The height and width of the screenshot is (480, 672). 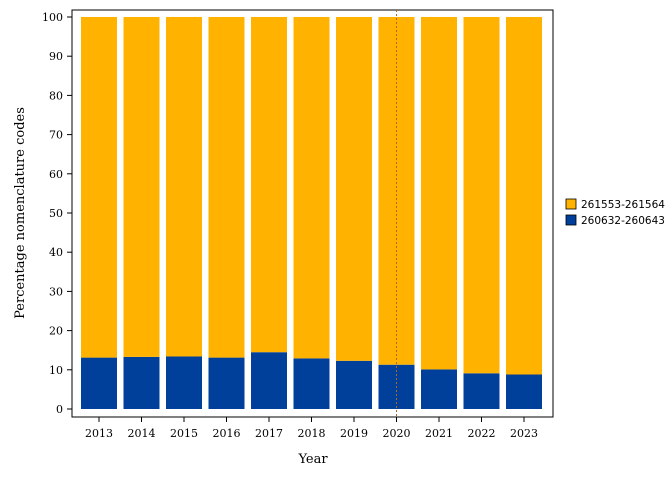 I want to click on x-tick-label-2018: 2018, so click(x=312, y=433).